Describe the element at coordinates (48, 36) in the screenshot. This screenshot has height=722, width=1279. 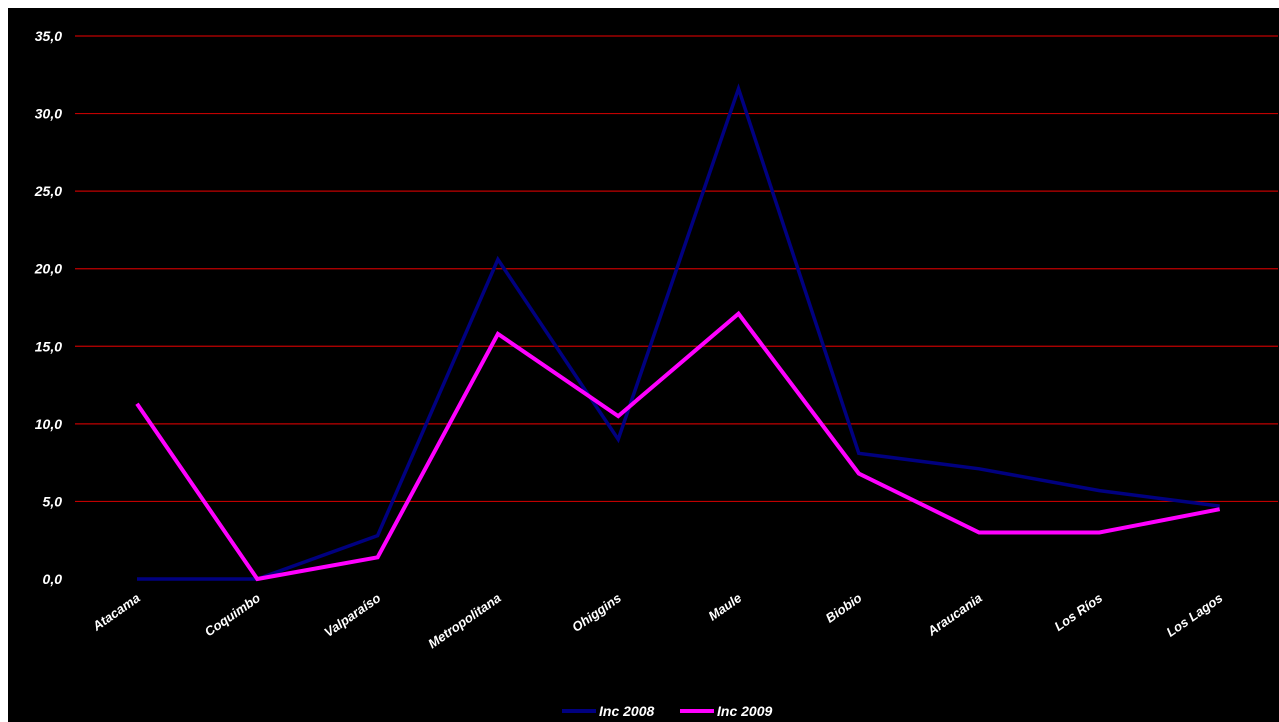
I see `y-tick-label: 35,0` at that location.